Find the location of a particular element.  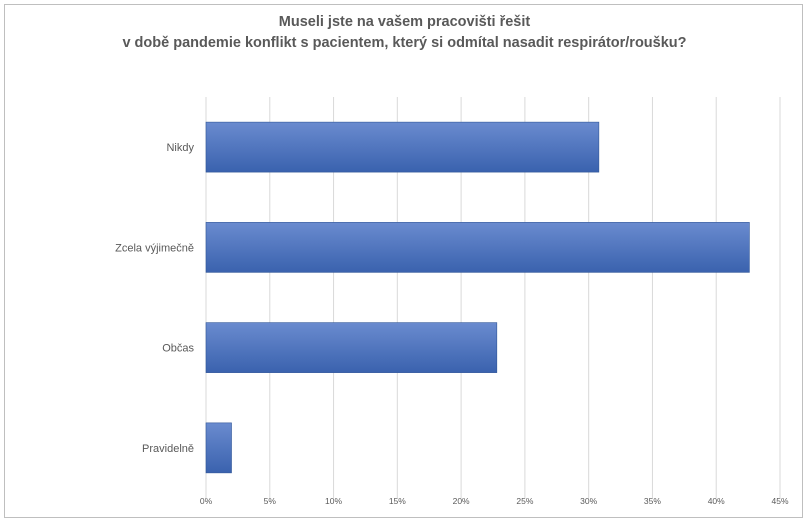

x-tick-label: 40% is located at coordinates (716, 501).